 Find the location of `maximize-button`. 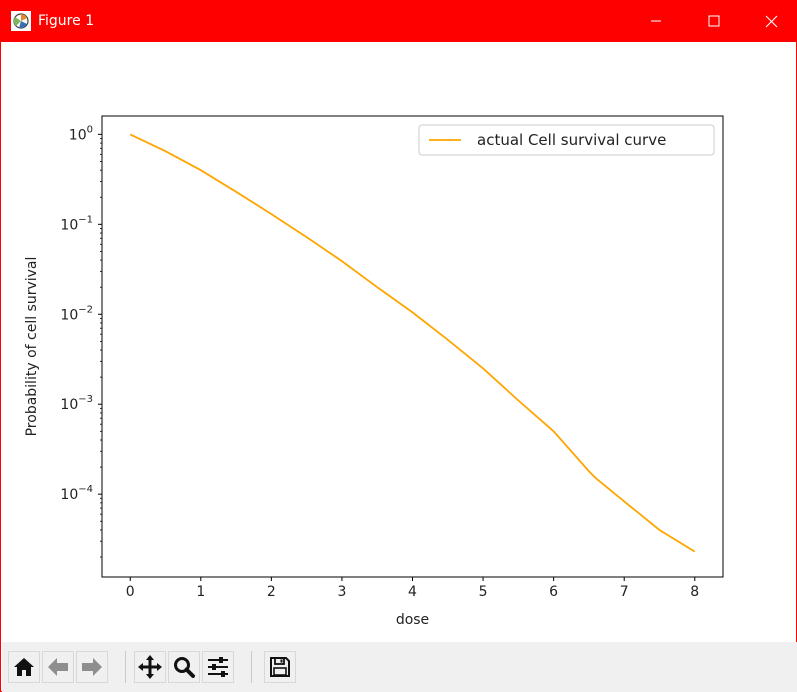

maximize-button is located at coordinates (714, 21).